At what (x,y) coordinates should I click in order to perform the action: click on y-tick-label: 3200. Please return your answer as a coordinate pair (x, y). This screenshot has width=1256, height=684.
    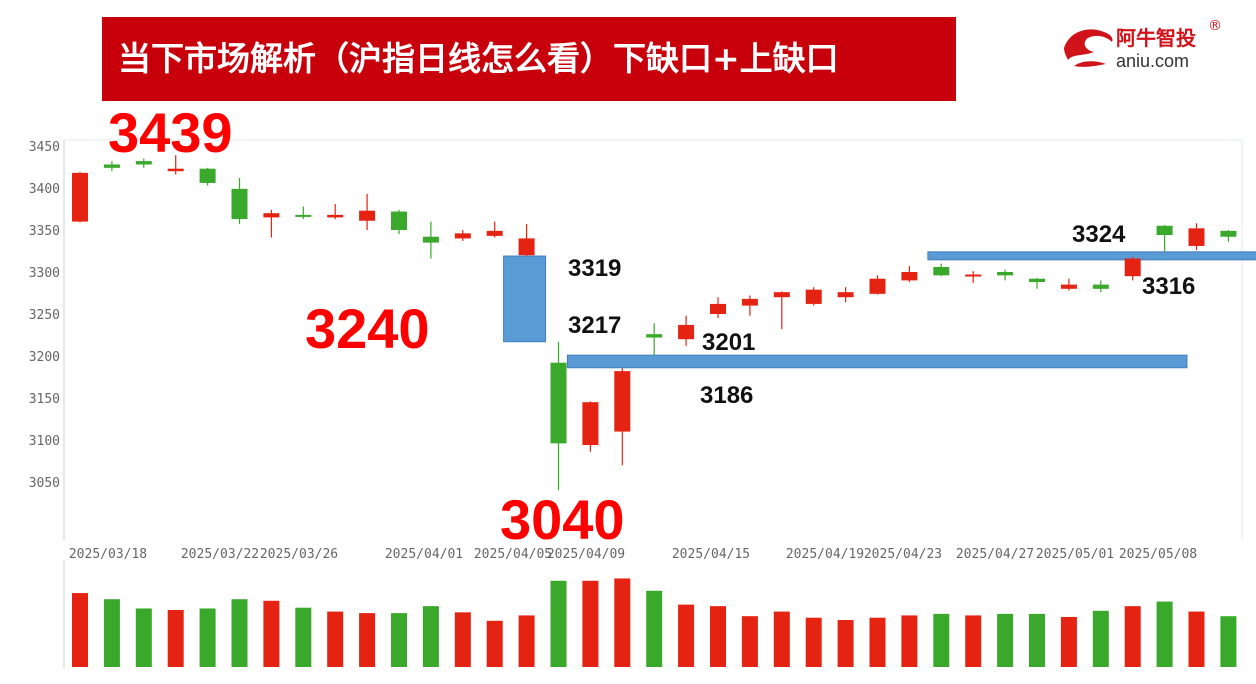
    Looking at the image, I should click on (44, 357).